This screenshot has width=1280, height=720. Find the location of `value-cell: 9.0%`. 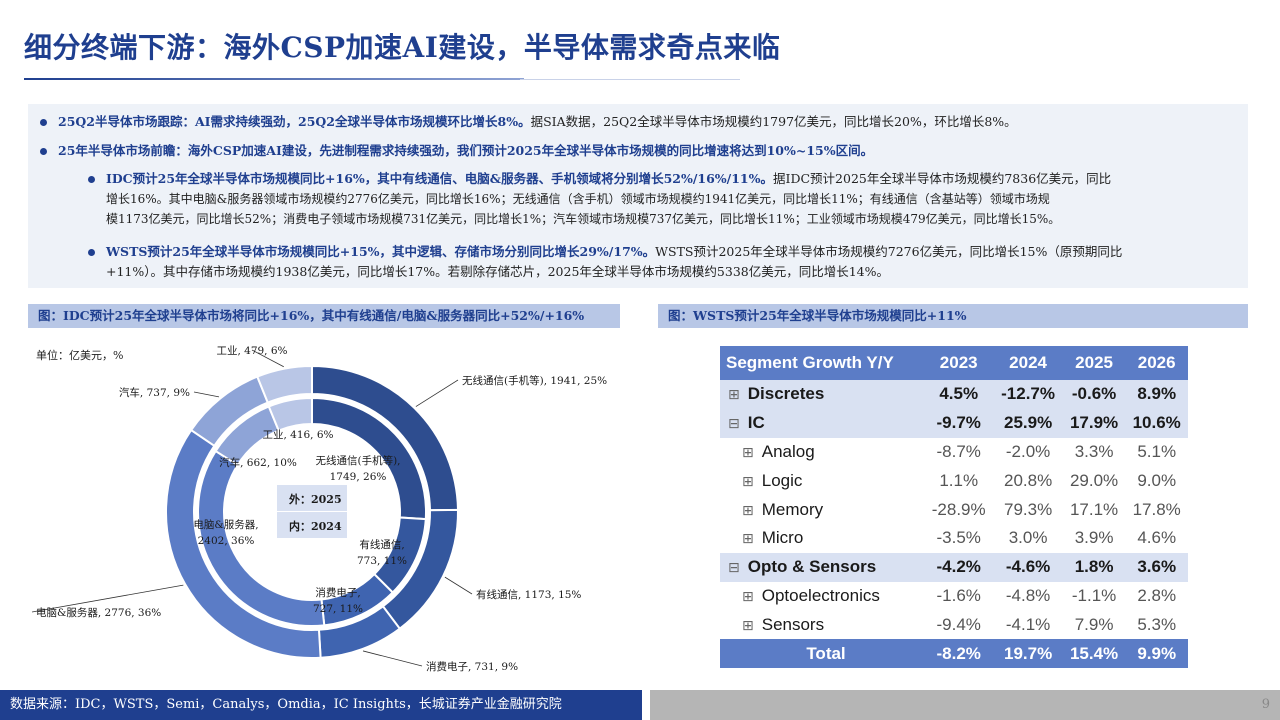

value-cell: 9.0% is located at coordinates (1156, 481).